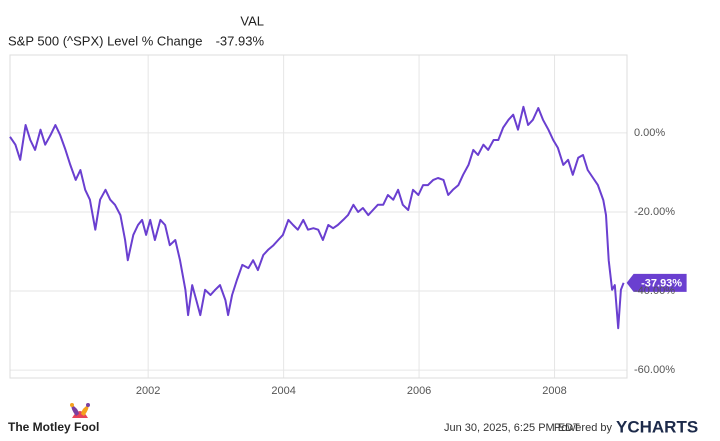 Image resolution: width=720 pixels, height=441 pixels. What do you see at coordinates (657, 426) in the screenshot?
I see `source-logo: YCHARTS` at bounding box center [657, 426].